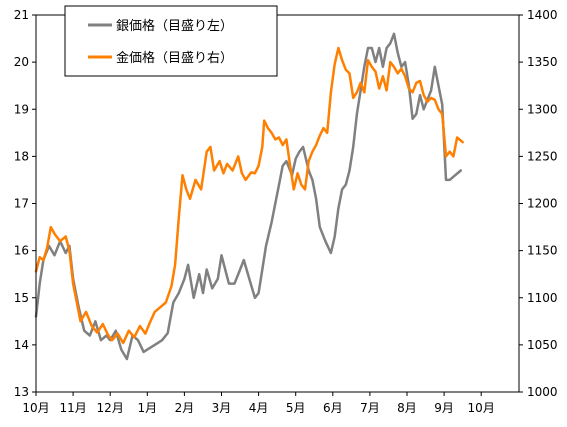 This screenshot has height=427, width=567. What do you see at coordinates (21, 15) in the screenshot?
I see `y-left-tick-label: 21` at bounding box center [21, 15].